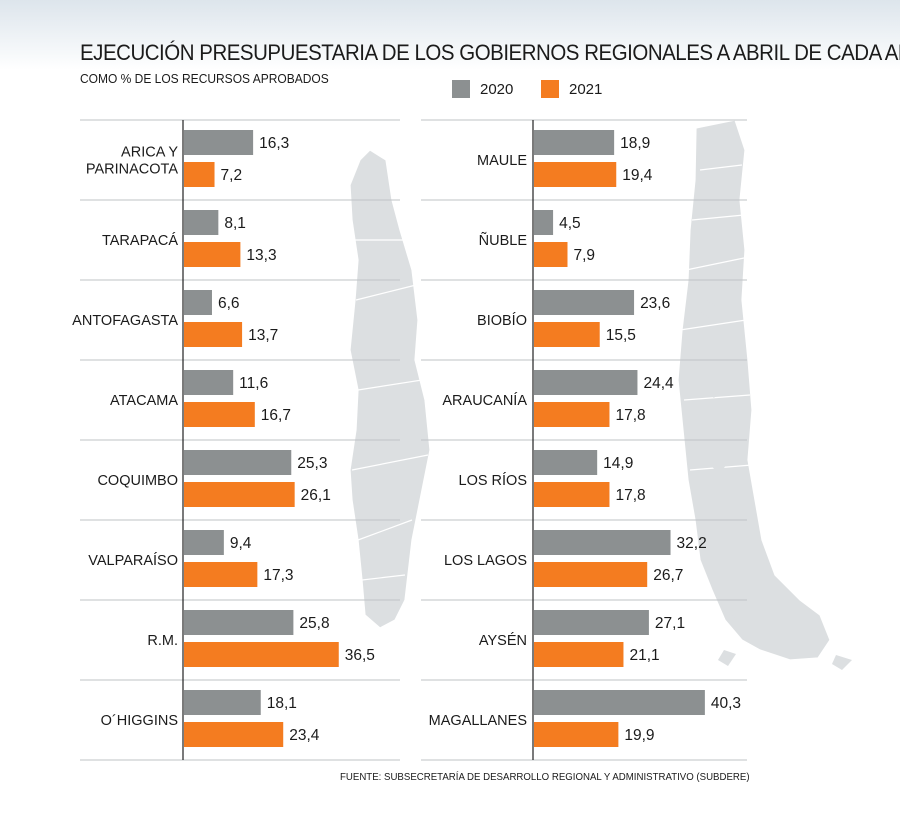  I want to click on data-label-2021: 21,1, so click(644, 655).